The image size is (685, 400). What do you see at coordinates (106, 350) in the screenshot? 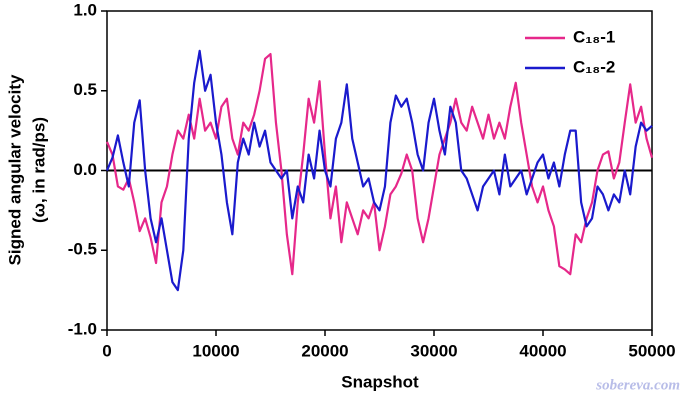
I see `x-tick-label: 0` at bounding box center [106, 350].